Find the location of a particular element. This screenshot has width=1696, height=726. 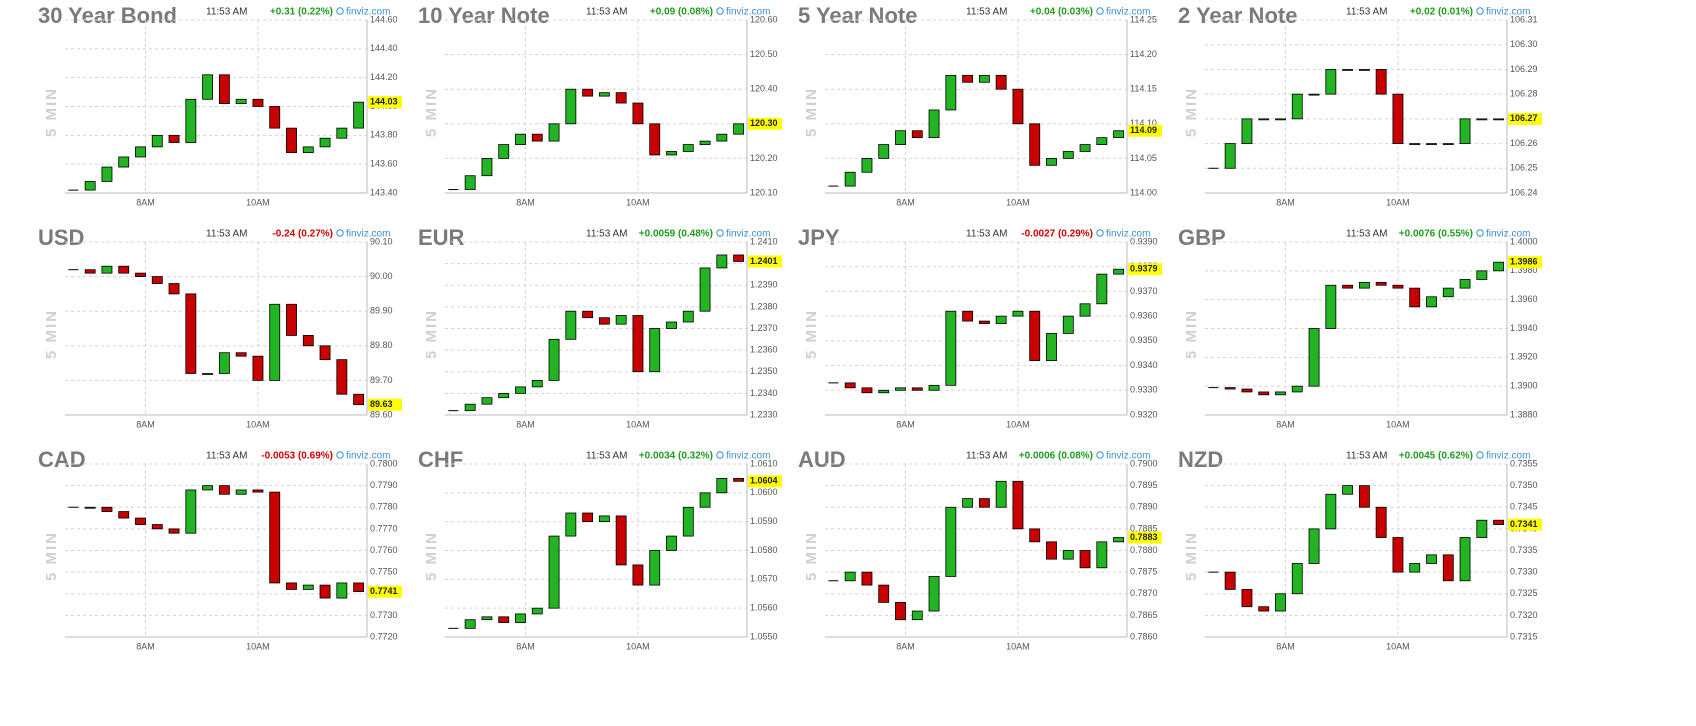

y-tick-label: 114.15 is located at coordinates (1143, 89).